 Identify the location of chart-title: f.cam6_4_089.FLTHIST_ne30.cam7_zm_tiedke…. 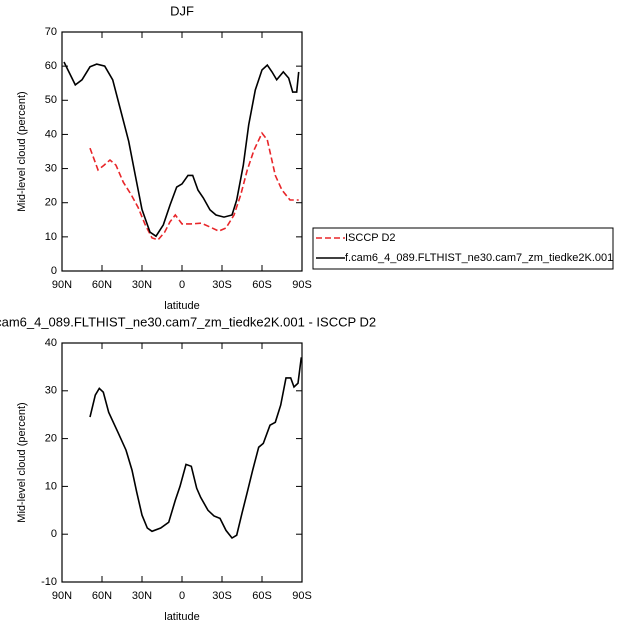
(188, 321).